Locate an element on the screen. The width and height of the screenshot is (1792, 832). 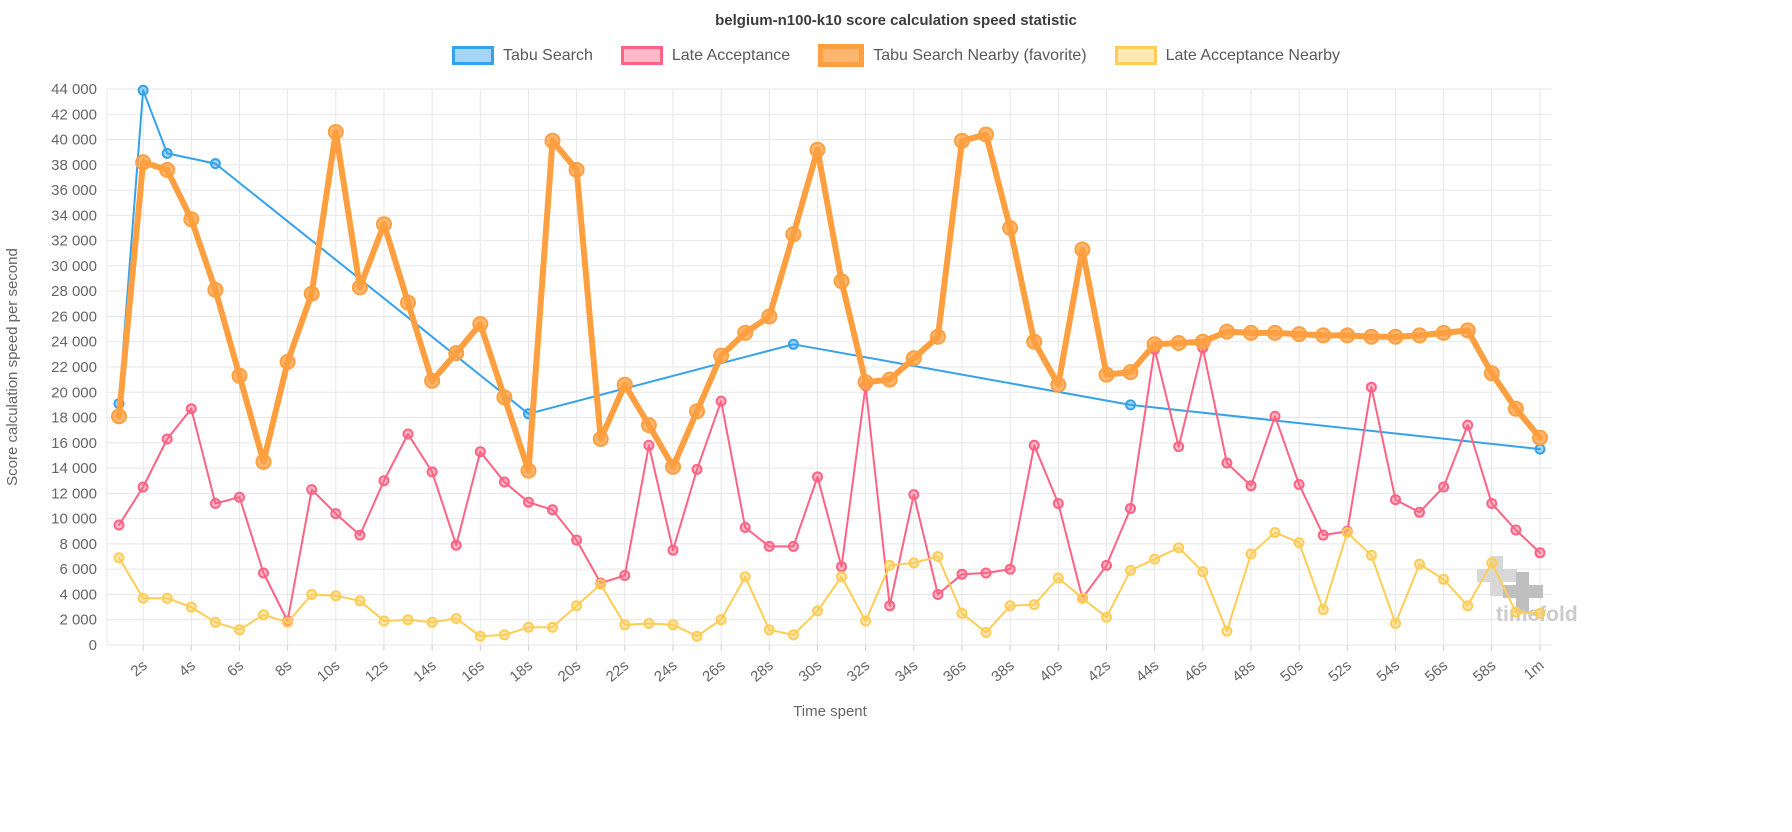
legend-item-tabu-search-nearby: Tabu Search Nearby (favorite) is located at coordinates (952, 55).